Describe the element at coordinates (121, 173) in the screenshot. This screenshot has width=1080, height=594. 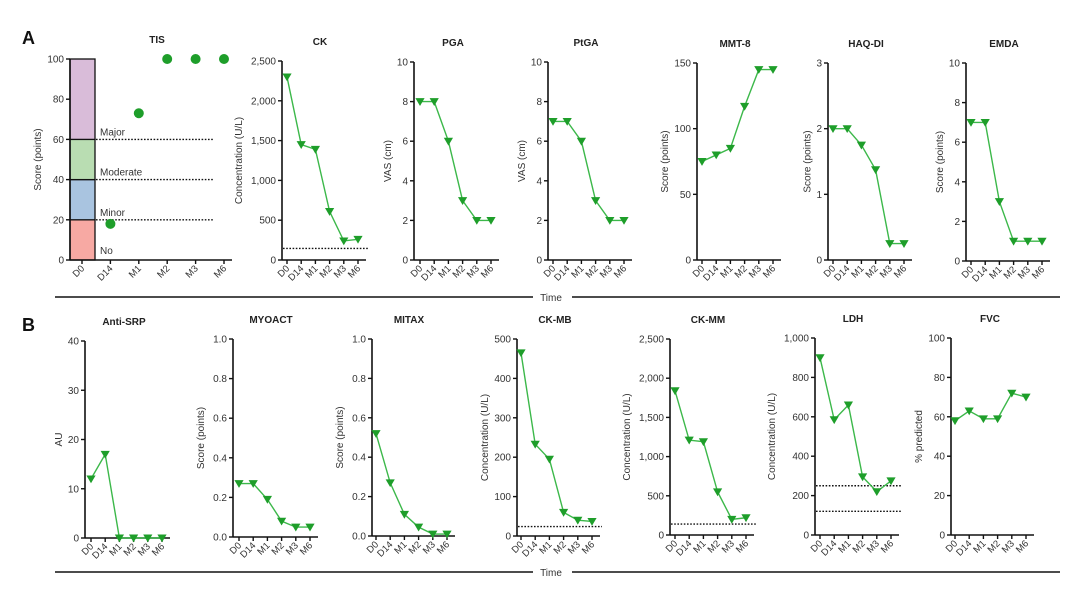
I see `band-label: Moderate` at that location.